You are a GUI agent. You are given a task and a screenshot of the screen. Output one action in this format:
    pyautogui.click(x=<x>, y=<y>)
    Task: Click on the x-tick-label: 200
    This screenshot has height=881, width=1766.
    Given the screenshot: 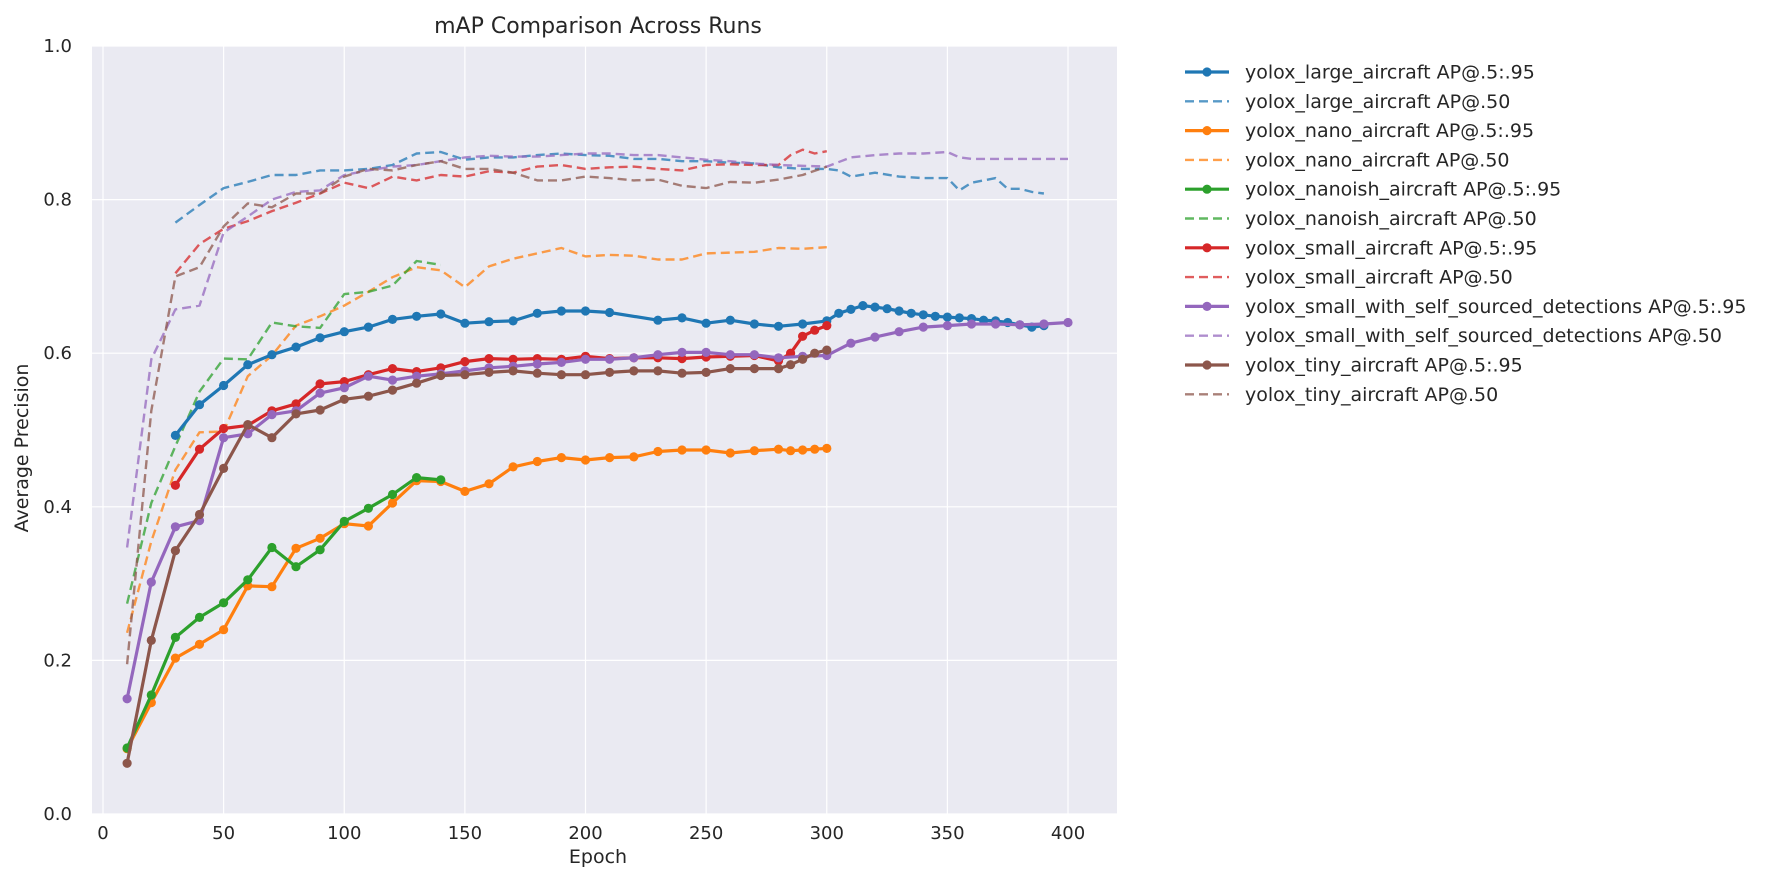 What is the action you would take?
    pyautogui.click(x=585, y=833)
    